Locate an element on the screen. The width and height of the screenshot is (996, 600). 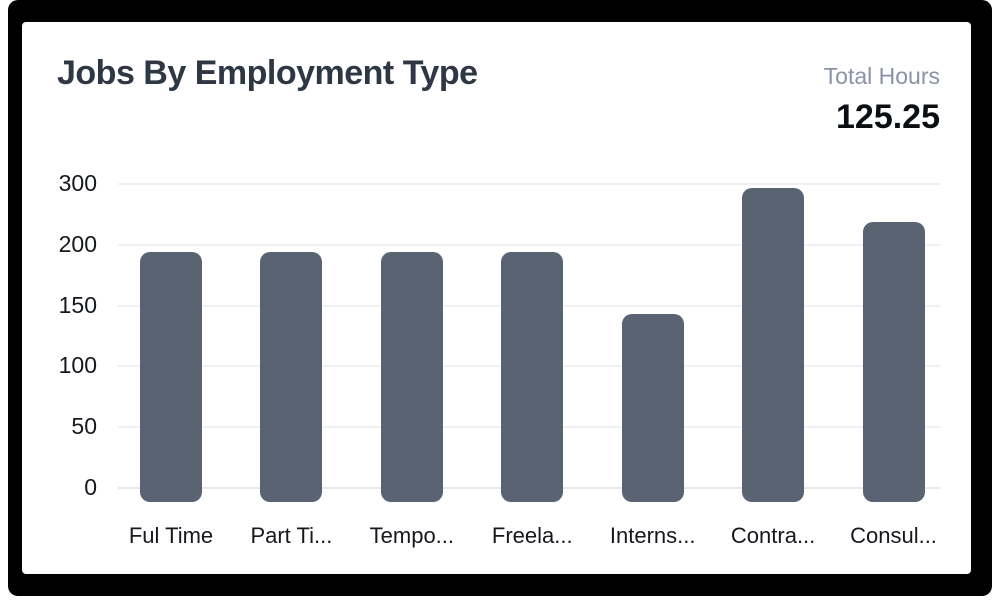
total-hours-label: Total Hours is located at coordinates (881, 76).